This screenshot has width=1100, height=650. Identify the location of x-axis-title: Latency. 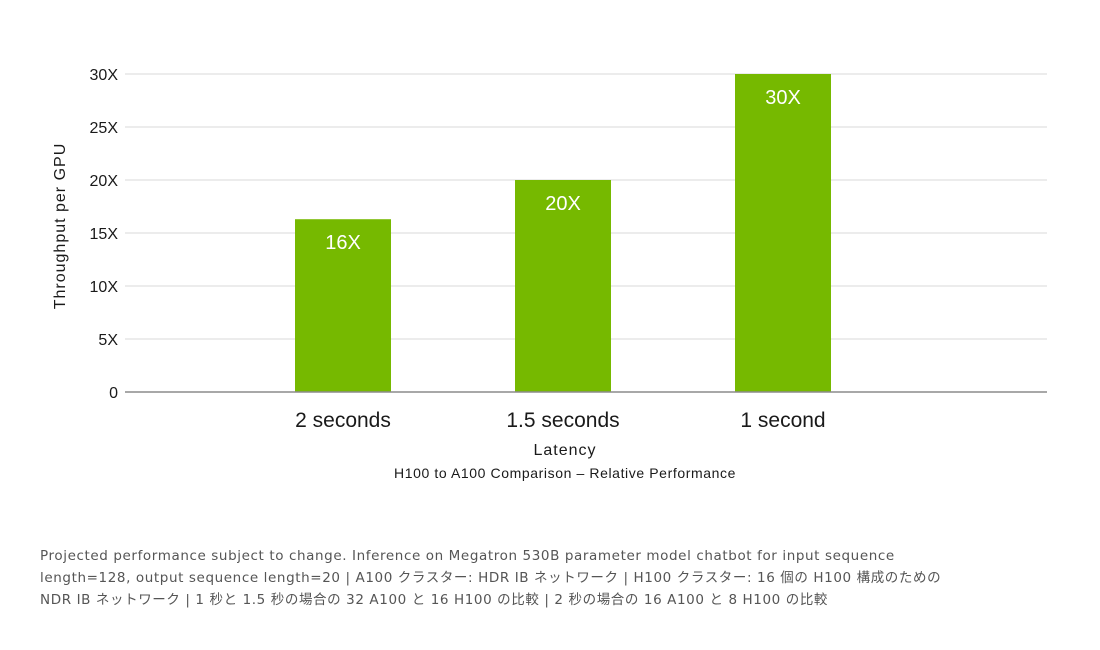
(564, 450).